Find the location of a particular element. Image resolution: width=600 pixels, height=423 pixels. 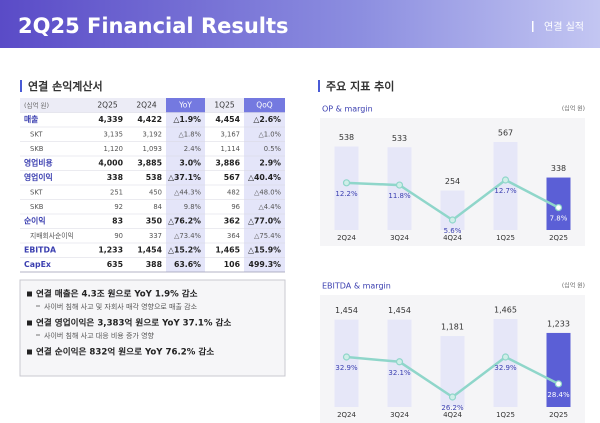

cell: 1,114 is located at coordinates (230, 149).